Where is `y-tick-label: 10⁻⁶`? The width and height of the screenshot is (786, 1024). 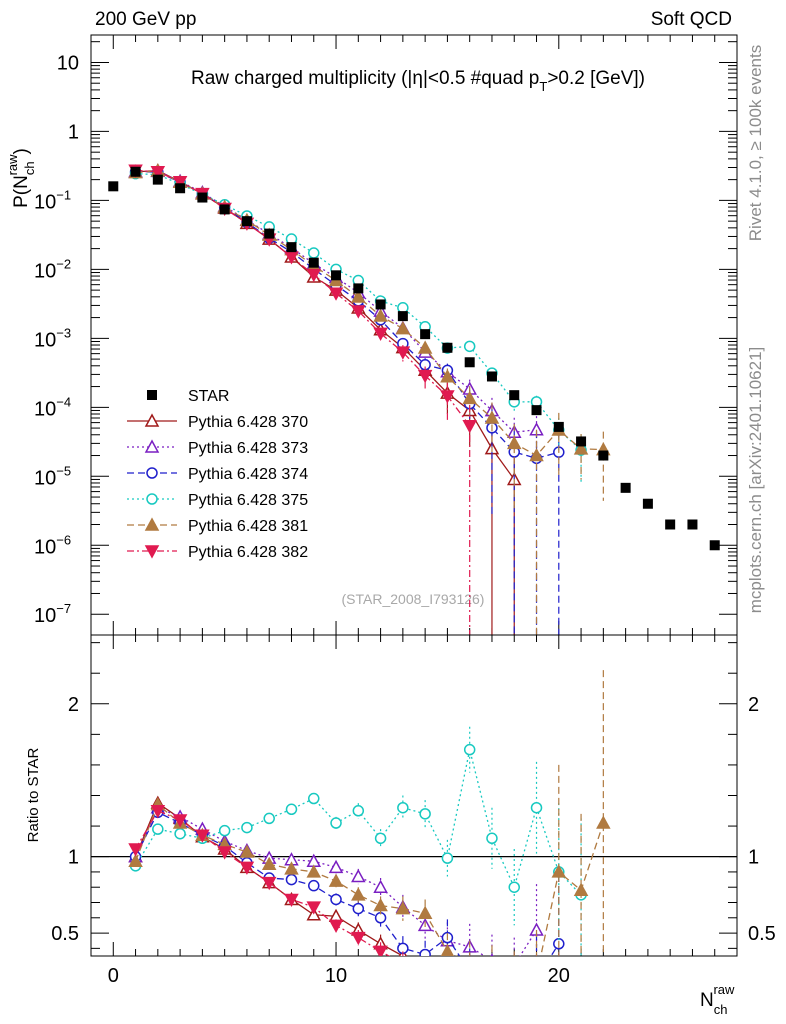 y-tick-label: 10⁻⁶ is located at coordinates (52, 545).